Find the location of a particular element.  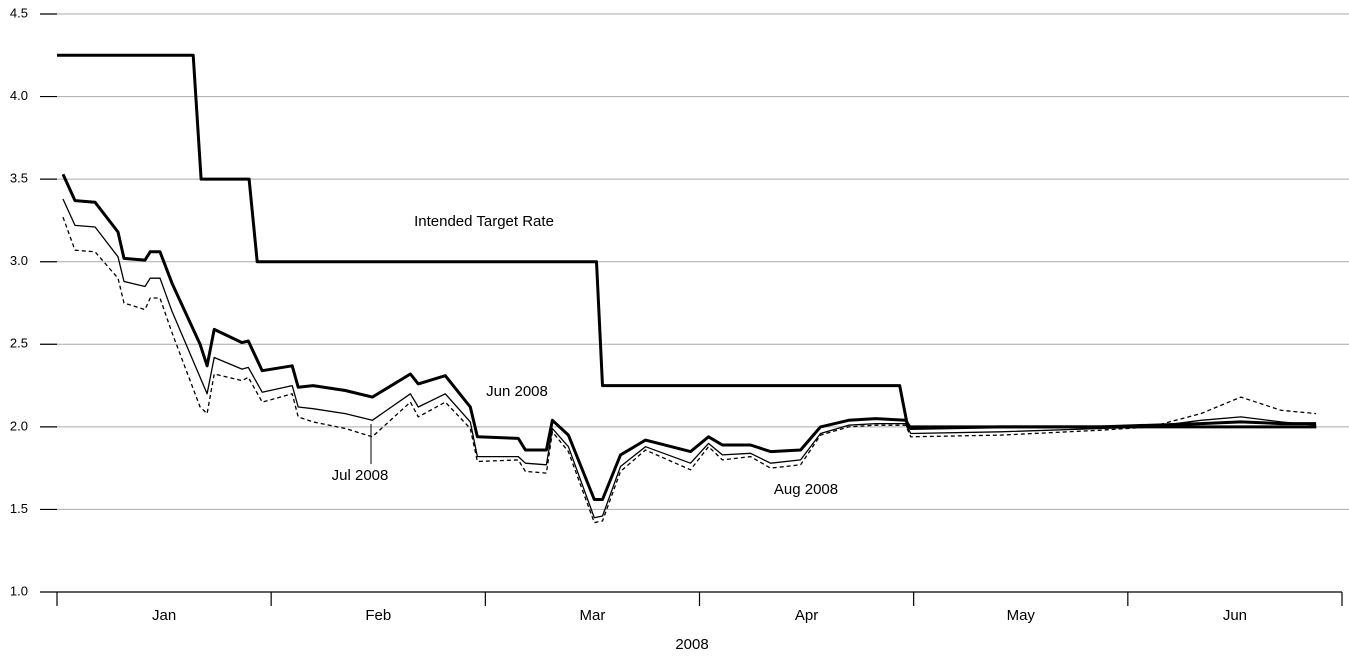

x-tick-label: Jan is located at coordinates (164, 615).